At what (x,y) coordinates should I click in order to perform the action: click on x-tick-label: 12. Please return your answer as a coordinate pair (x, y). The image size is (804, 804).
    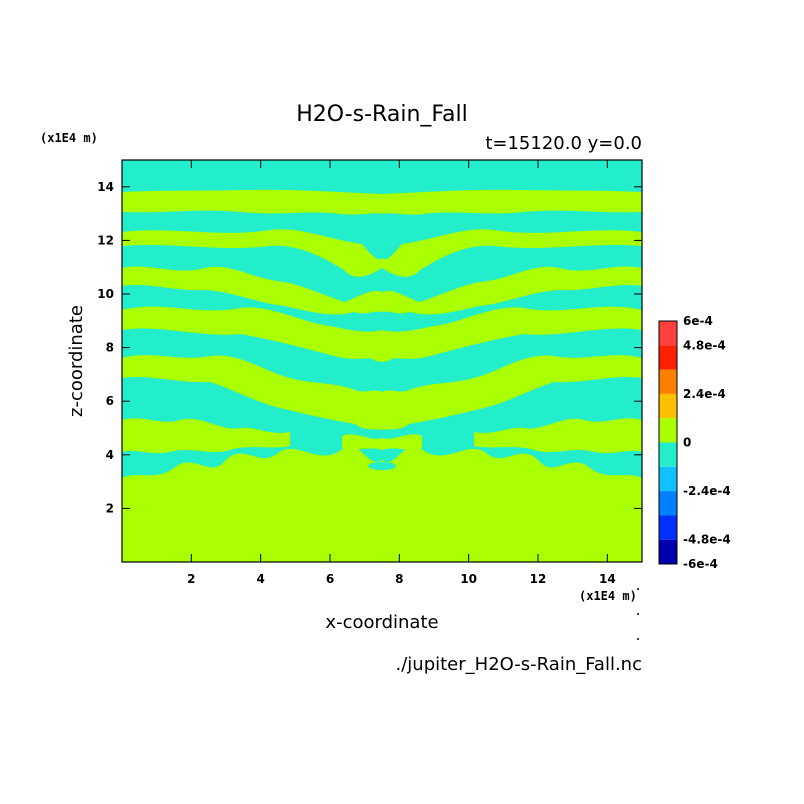
    Looking at the image, I should click on (538, 579).